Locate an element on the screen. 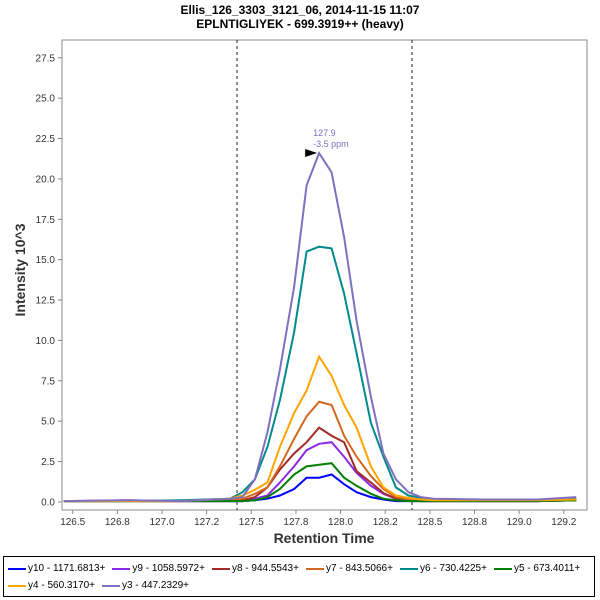 The image size is (600, 600). legend-item: y7 - 843.5066+ is located at coordinates (349, 568).